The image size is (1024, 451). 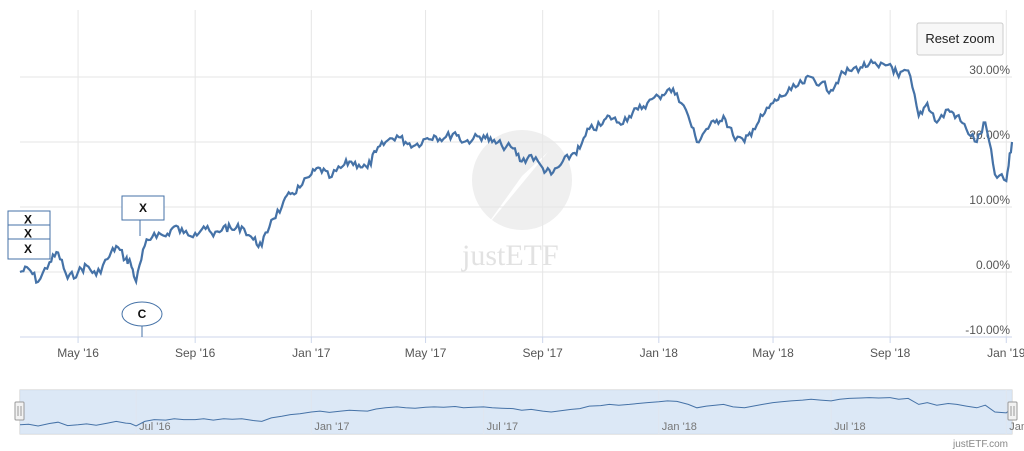 I want to click on navigator: Jul '16 Jan '17 Jul '17 Jan '18 Jul '18 Jan, so click(x=519, y=412).